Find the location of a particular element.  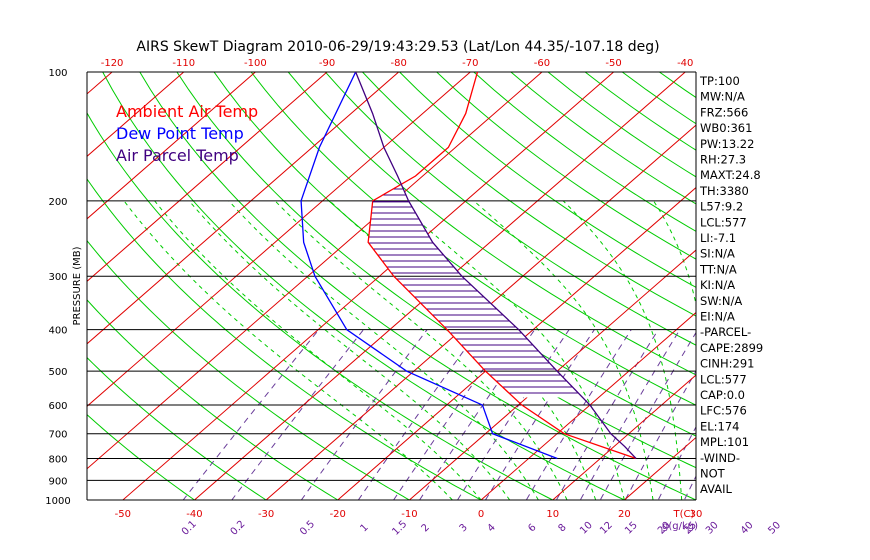

legend-entry: Dew Point Temp is located at coordinates (180, 133).